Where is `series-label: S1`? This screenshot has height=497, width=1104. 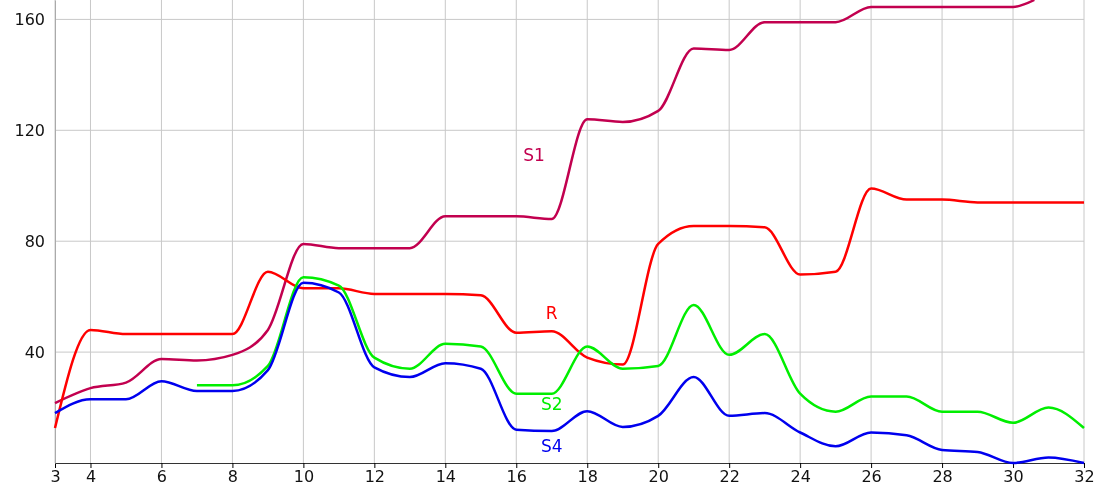
series-label: S1 is located at coordinates (534, 154).